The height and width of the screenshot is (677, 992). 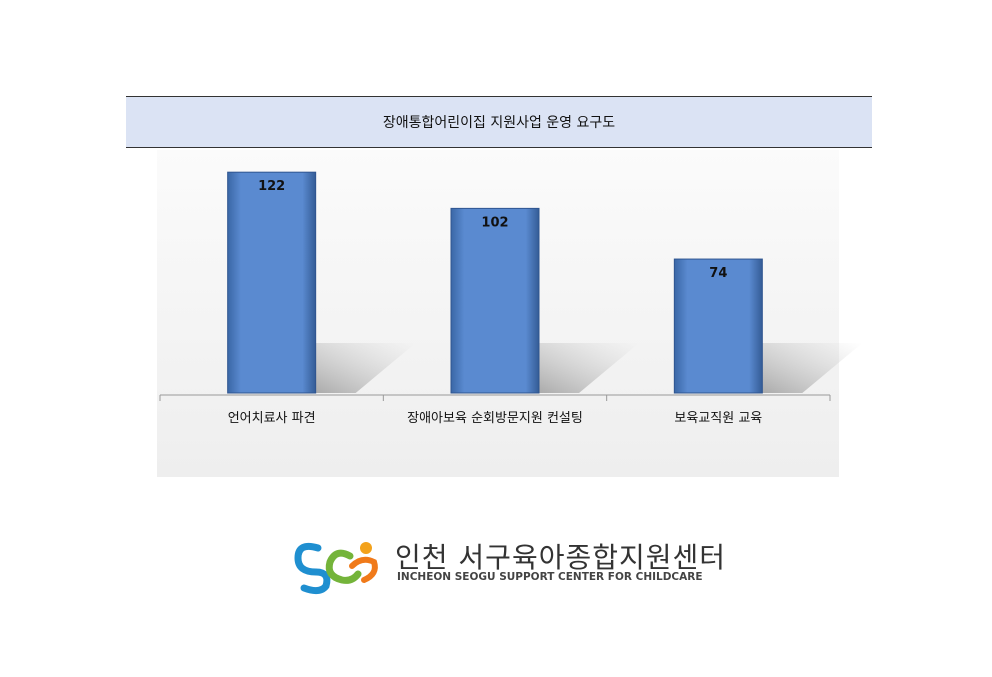 I want to click on logo-name: 인천 서구육아종합지원센터, so click(x=561, y=557).